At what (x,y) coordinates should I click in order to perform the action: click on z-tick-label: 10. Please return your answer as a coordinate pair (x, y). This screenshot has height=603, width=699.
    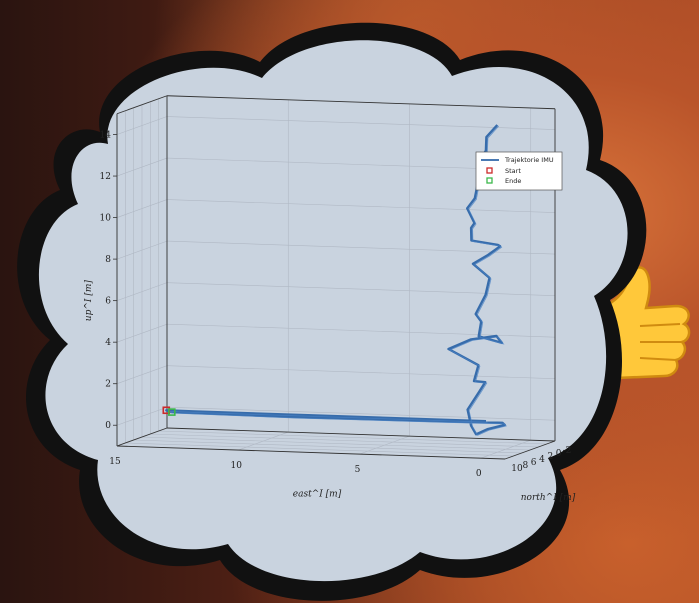
    Looking at the image, I should click on (106, 219).